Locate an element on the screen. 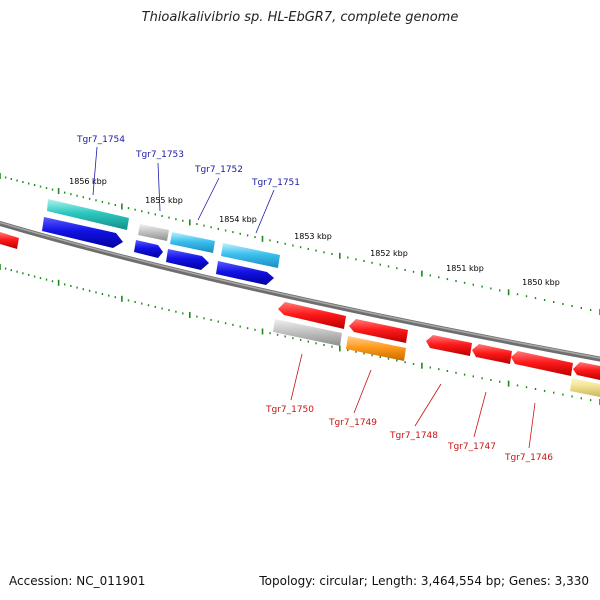 The width and height of the screenshot is (600, 600). gene-label-tgr7-1746: Tgr7_1746 is located at coordinates (528, 458).